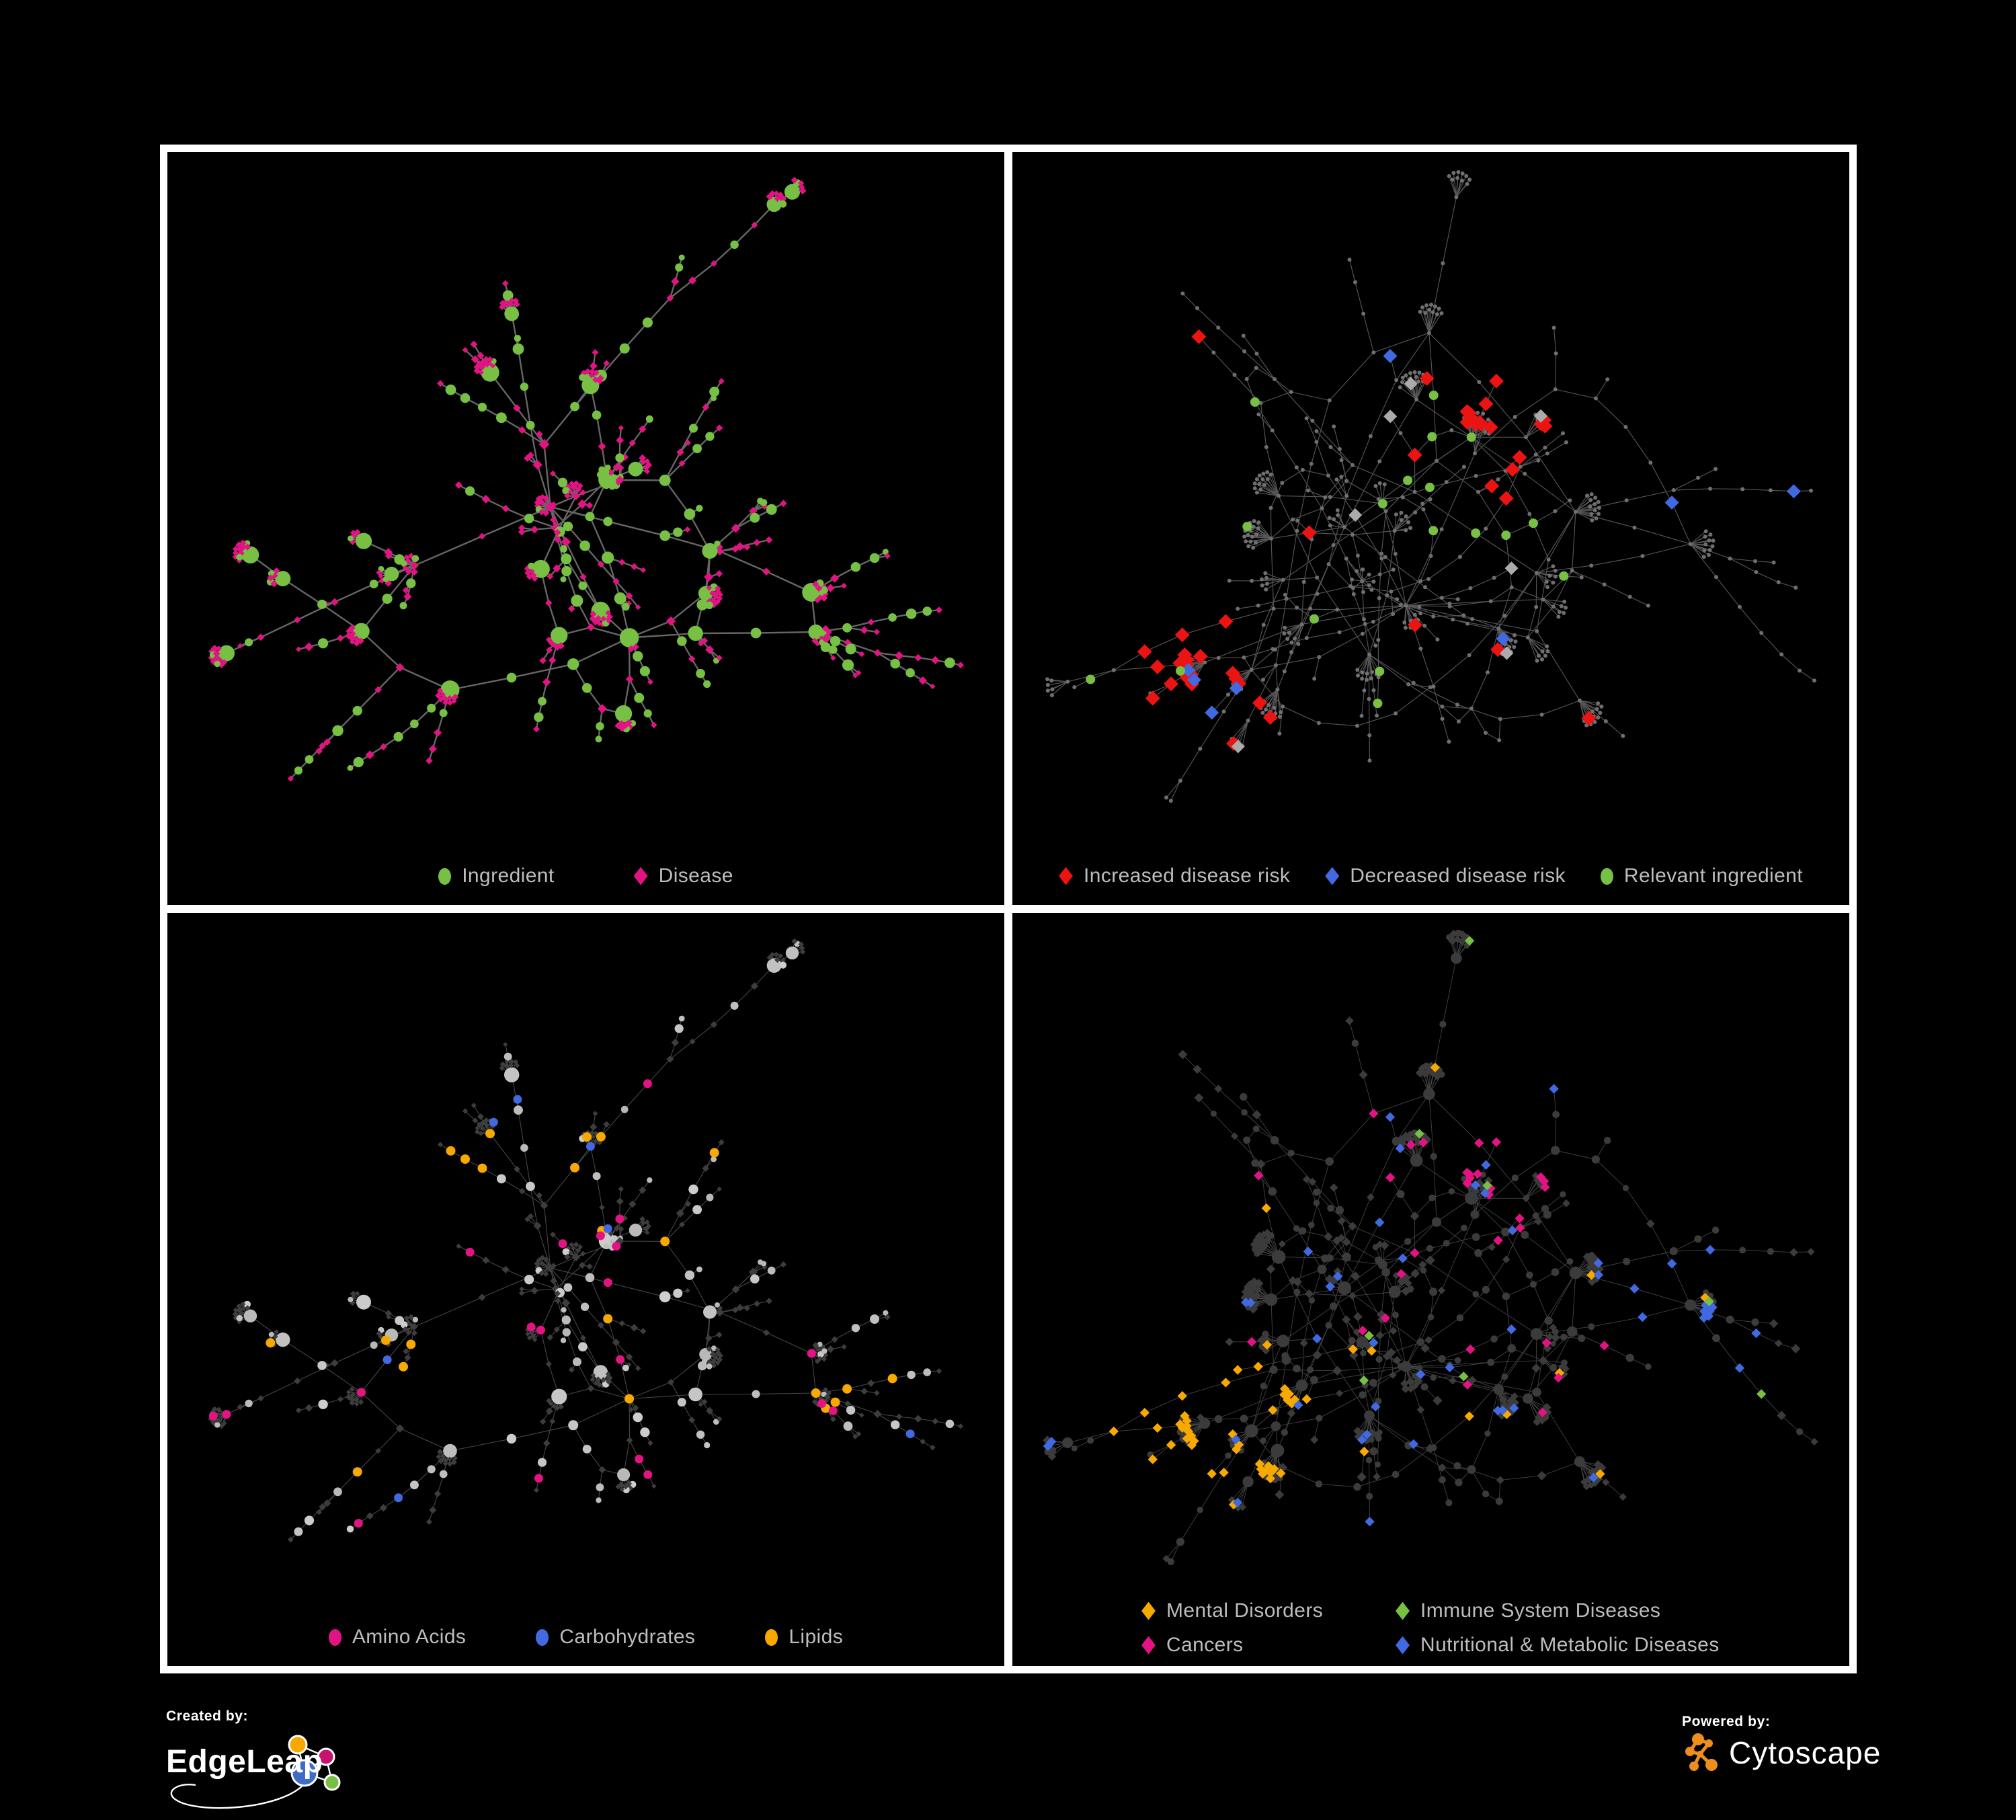 Image resolution: width=2016 pixels, height=1820 pixels. What do you see at coordinates (542, 1637) in the screenshot?
I see `legend-marker-circle` at bounding box center [542, 1637].